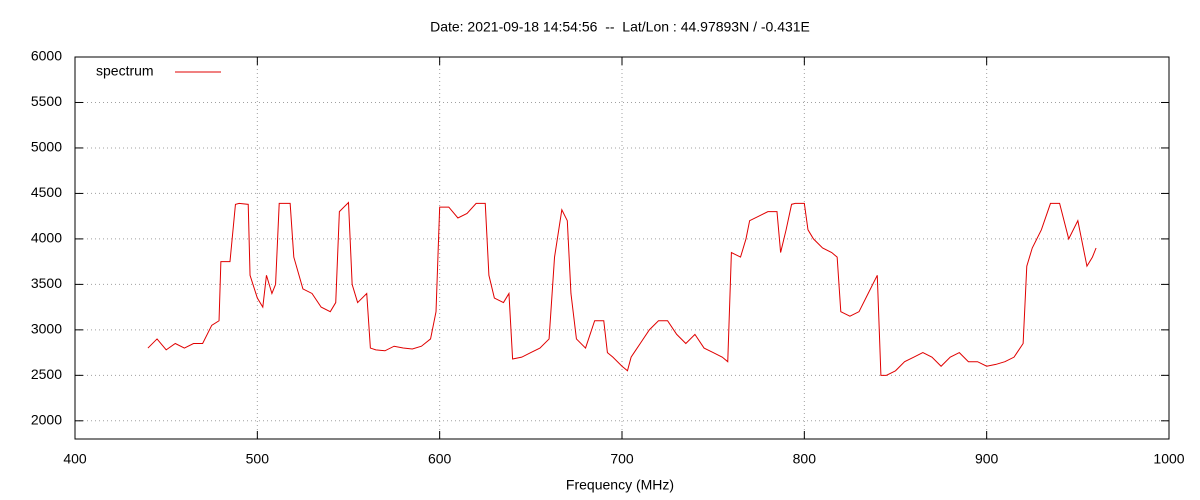 This screenshot has width=1200, height=500. What do you see at coordinates (46, 238) in the screenshot?
I see `y-tick-label: 4000` at bounding box center [46, 238].